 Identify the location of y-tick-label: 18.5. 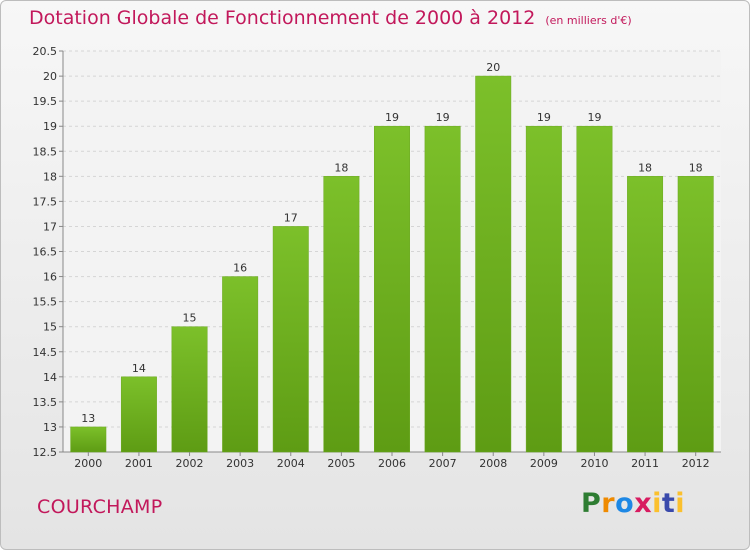
(45, 151).